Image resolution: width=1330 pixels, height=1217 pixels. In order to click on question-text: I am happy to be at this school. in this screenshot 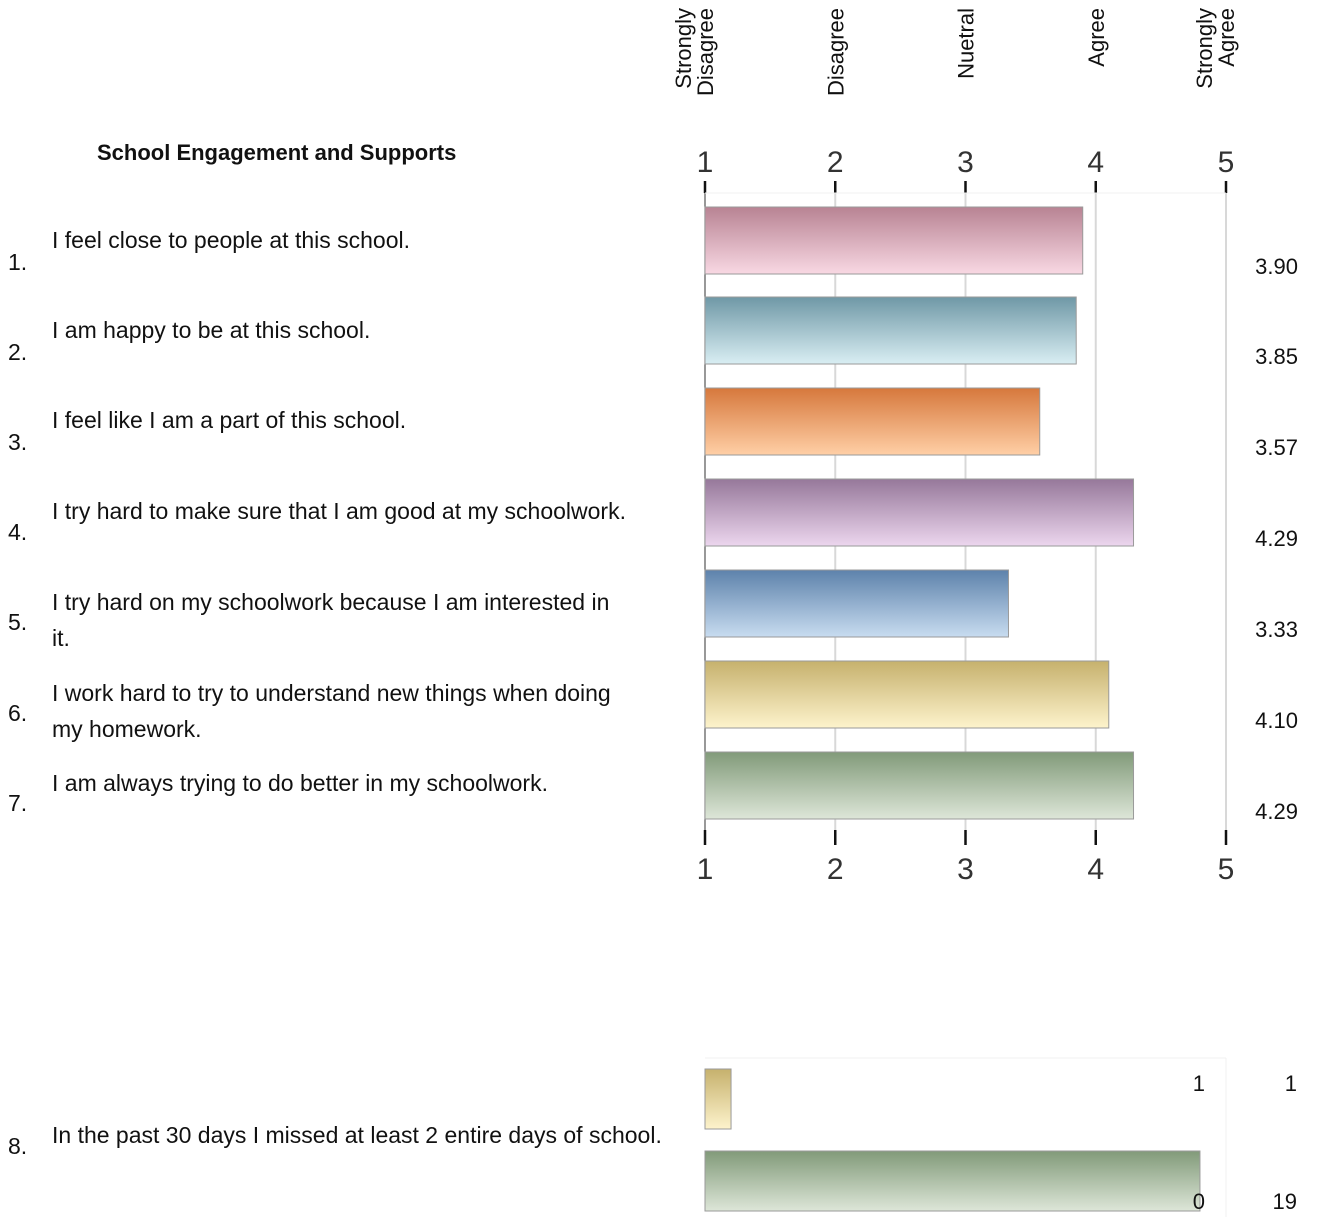, I will do `click(211, 330)`.